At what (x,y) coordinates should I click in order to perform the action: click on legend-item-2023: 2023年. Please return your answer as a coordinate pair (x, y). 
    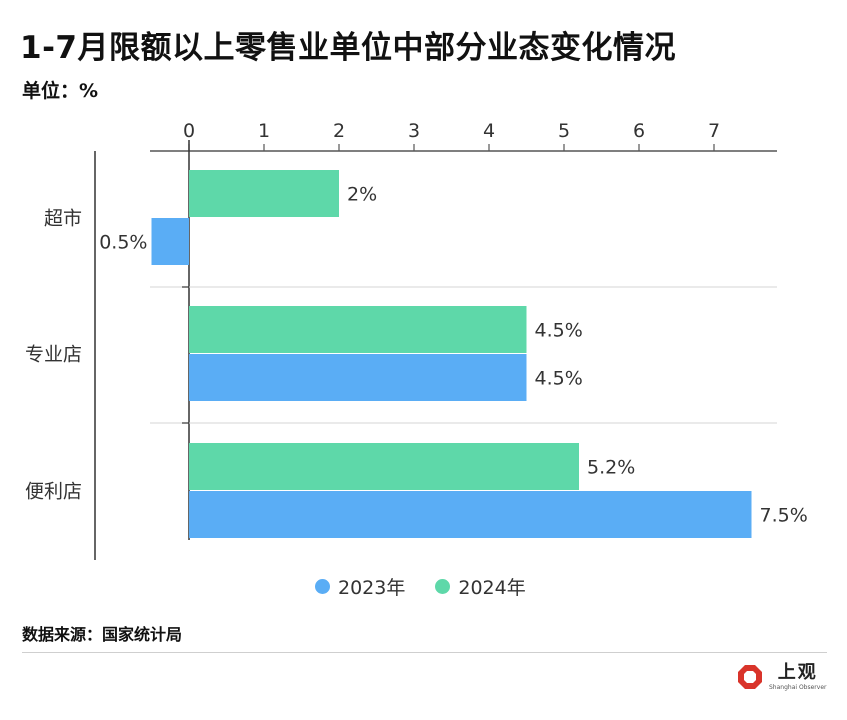
    Looking at the image, I should click on (360, 586).